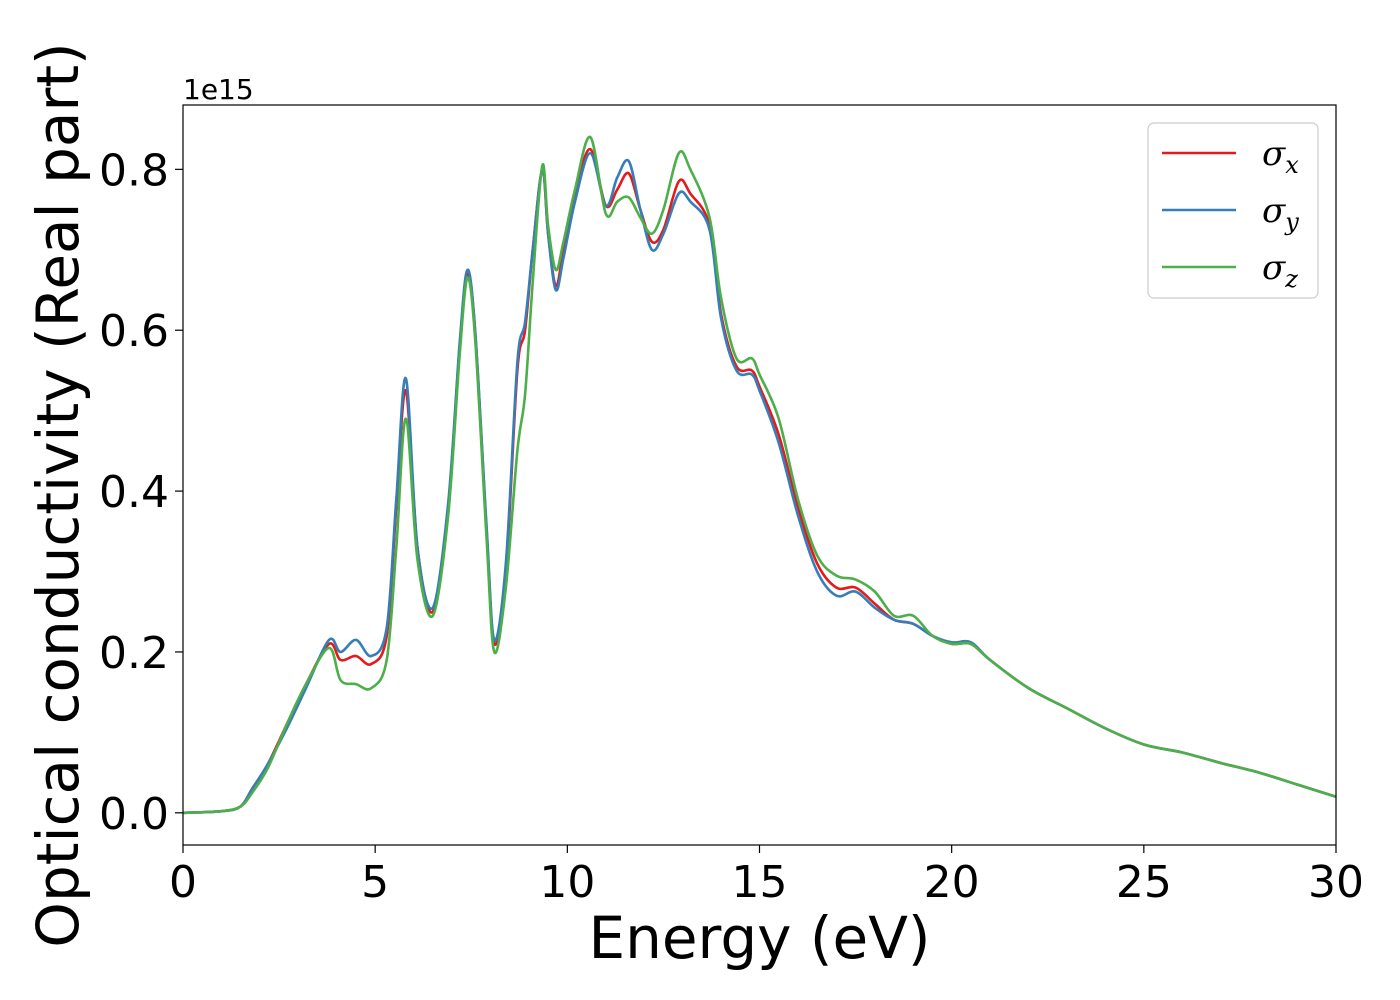 The image size is (1400, 1000). Describe the element at coordinates (567, 882) in the screenshot. I see `x-tick-label: 10` at that location.